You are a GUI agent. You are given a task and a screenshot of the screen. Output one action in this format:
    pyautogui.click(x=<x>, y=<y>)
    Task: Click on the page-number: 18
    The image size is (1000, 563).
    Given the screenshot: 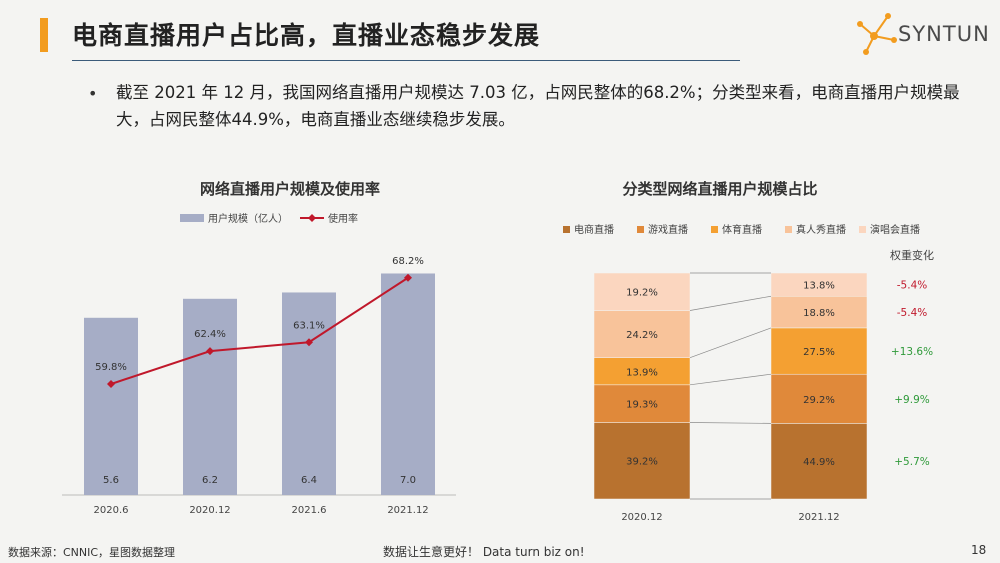 What is the action you would take?
    pyautogui.click(x=979, y=550)
    